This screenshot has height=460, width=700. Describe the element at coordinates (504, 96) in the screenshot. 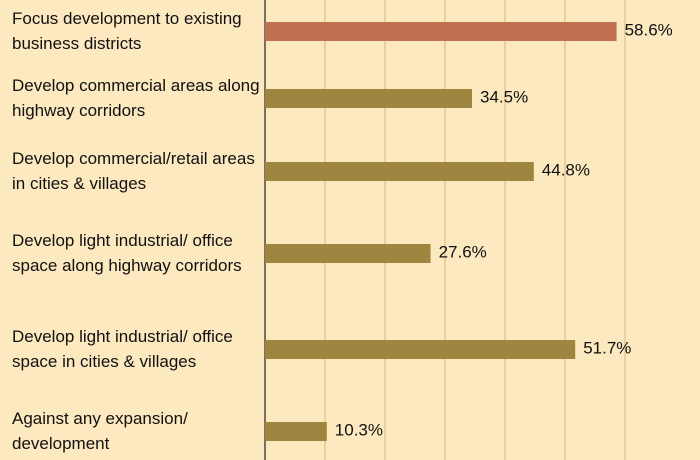

I see `value-label: 34.5%` at that location.